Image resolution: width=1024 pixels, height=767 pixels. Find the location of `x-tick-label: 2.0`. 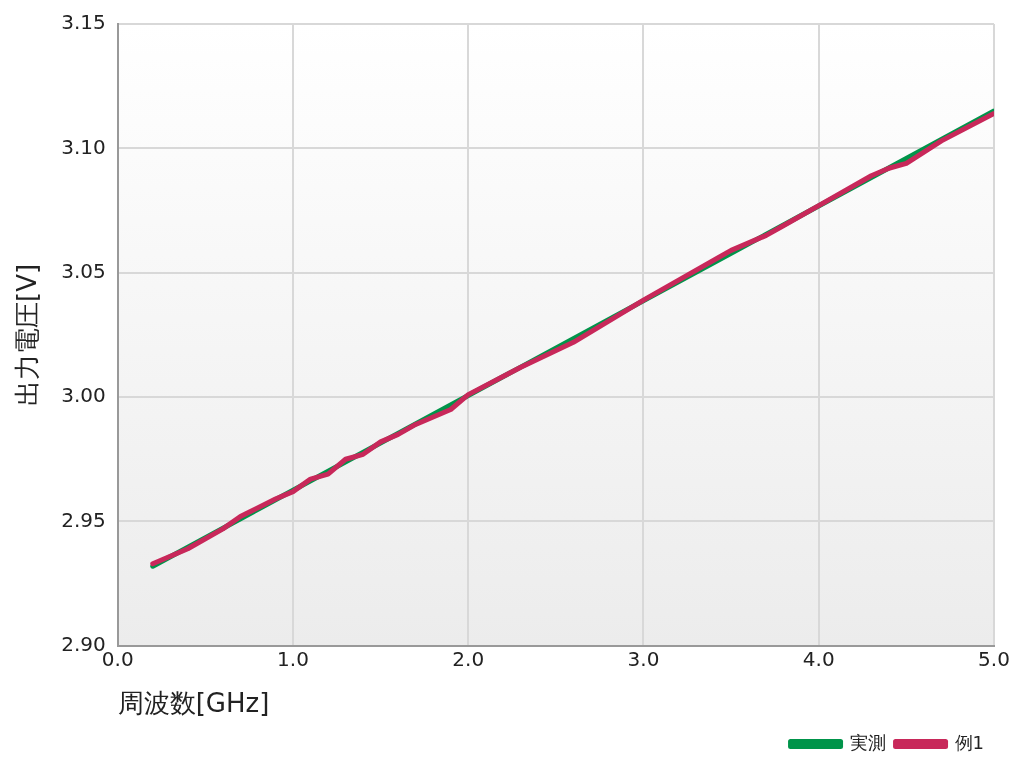

x-tick-label: 2.0 is located at coordinates (468, 659).